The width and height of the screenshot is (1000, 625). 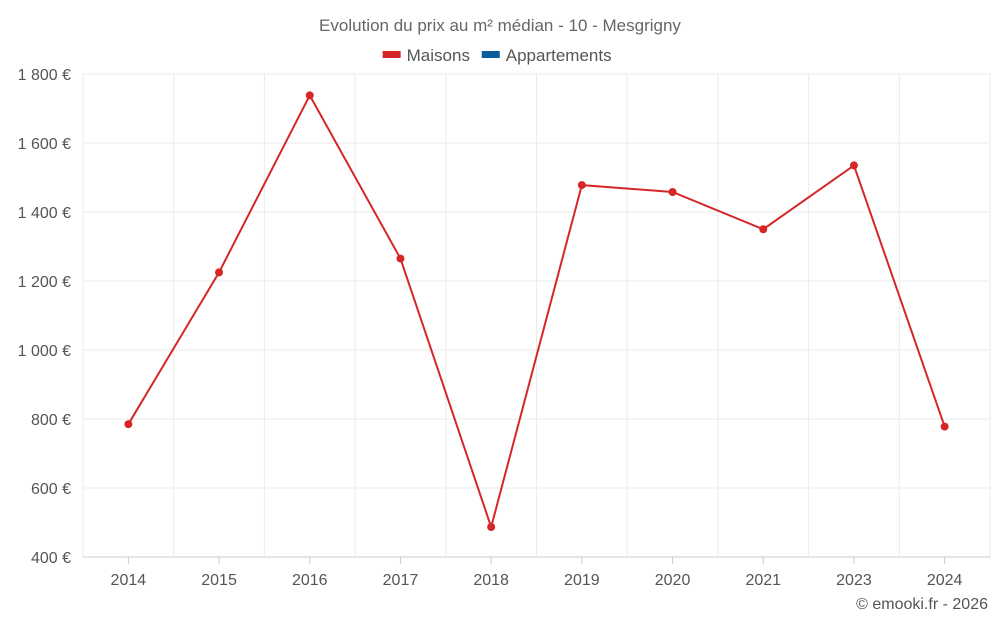 What do you see at coordinates (44, 144) in the screenshot?
I see `y-tick-label: 1 600 €` at bounding box center [44, 144].